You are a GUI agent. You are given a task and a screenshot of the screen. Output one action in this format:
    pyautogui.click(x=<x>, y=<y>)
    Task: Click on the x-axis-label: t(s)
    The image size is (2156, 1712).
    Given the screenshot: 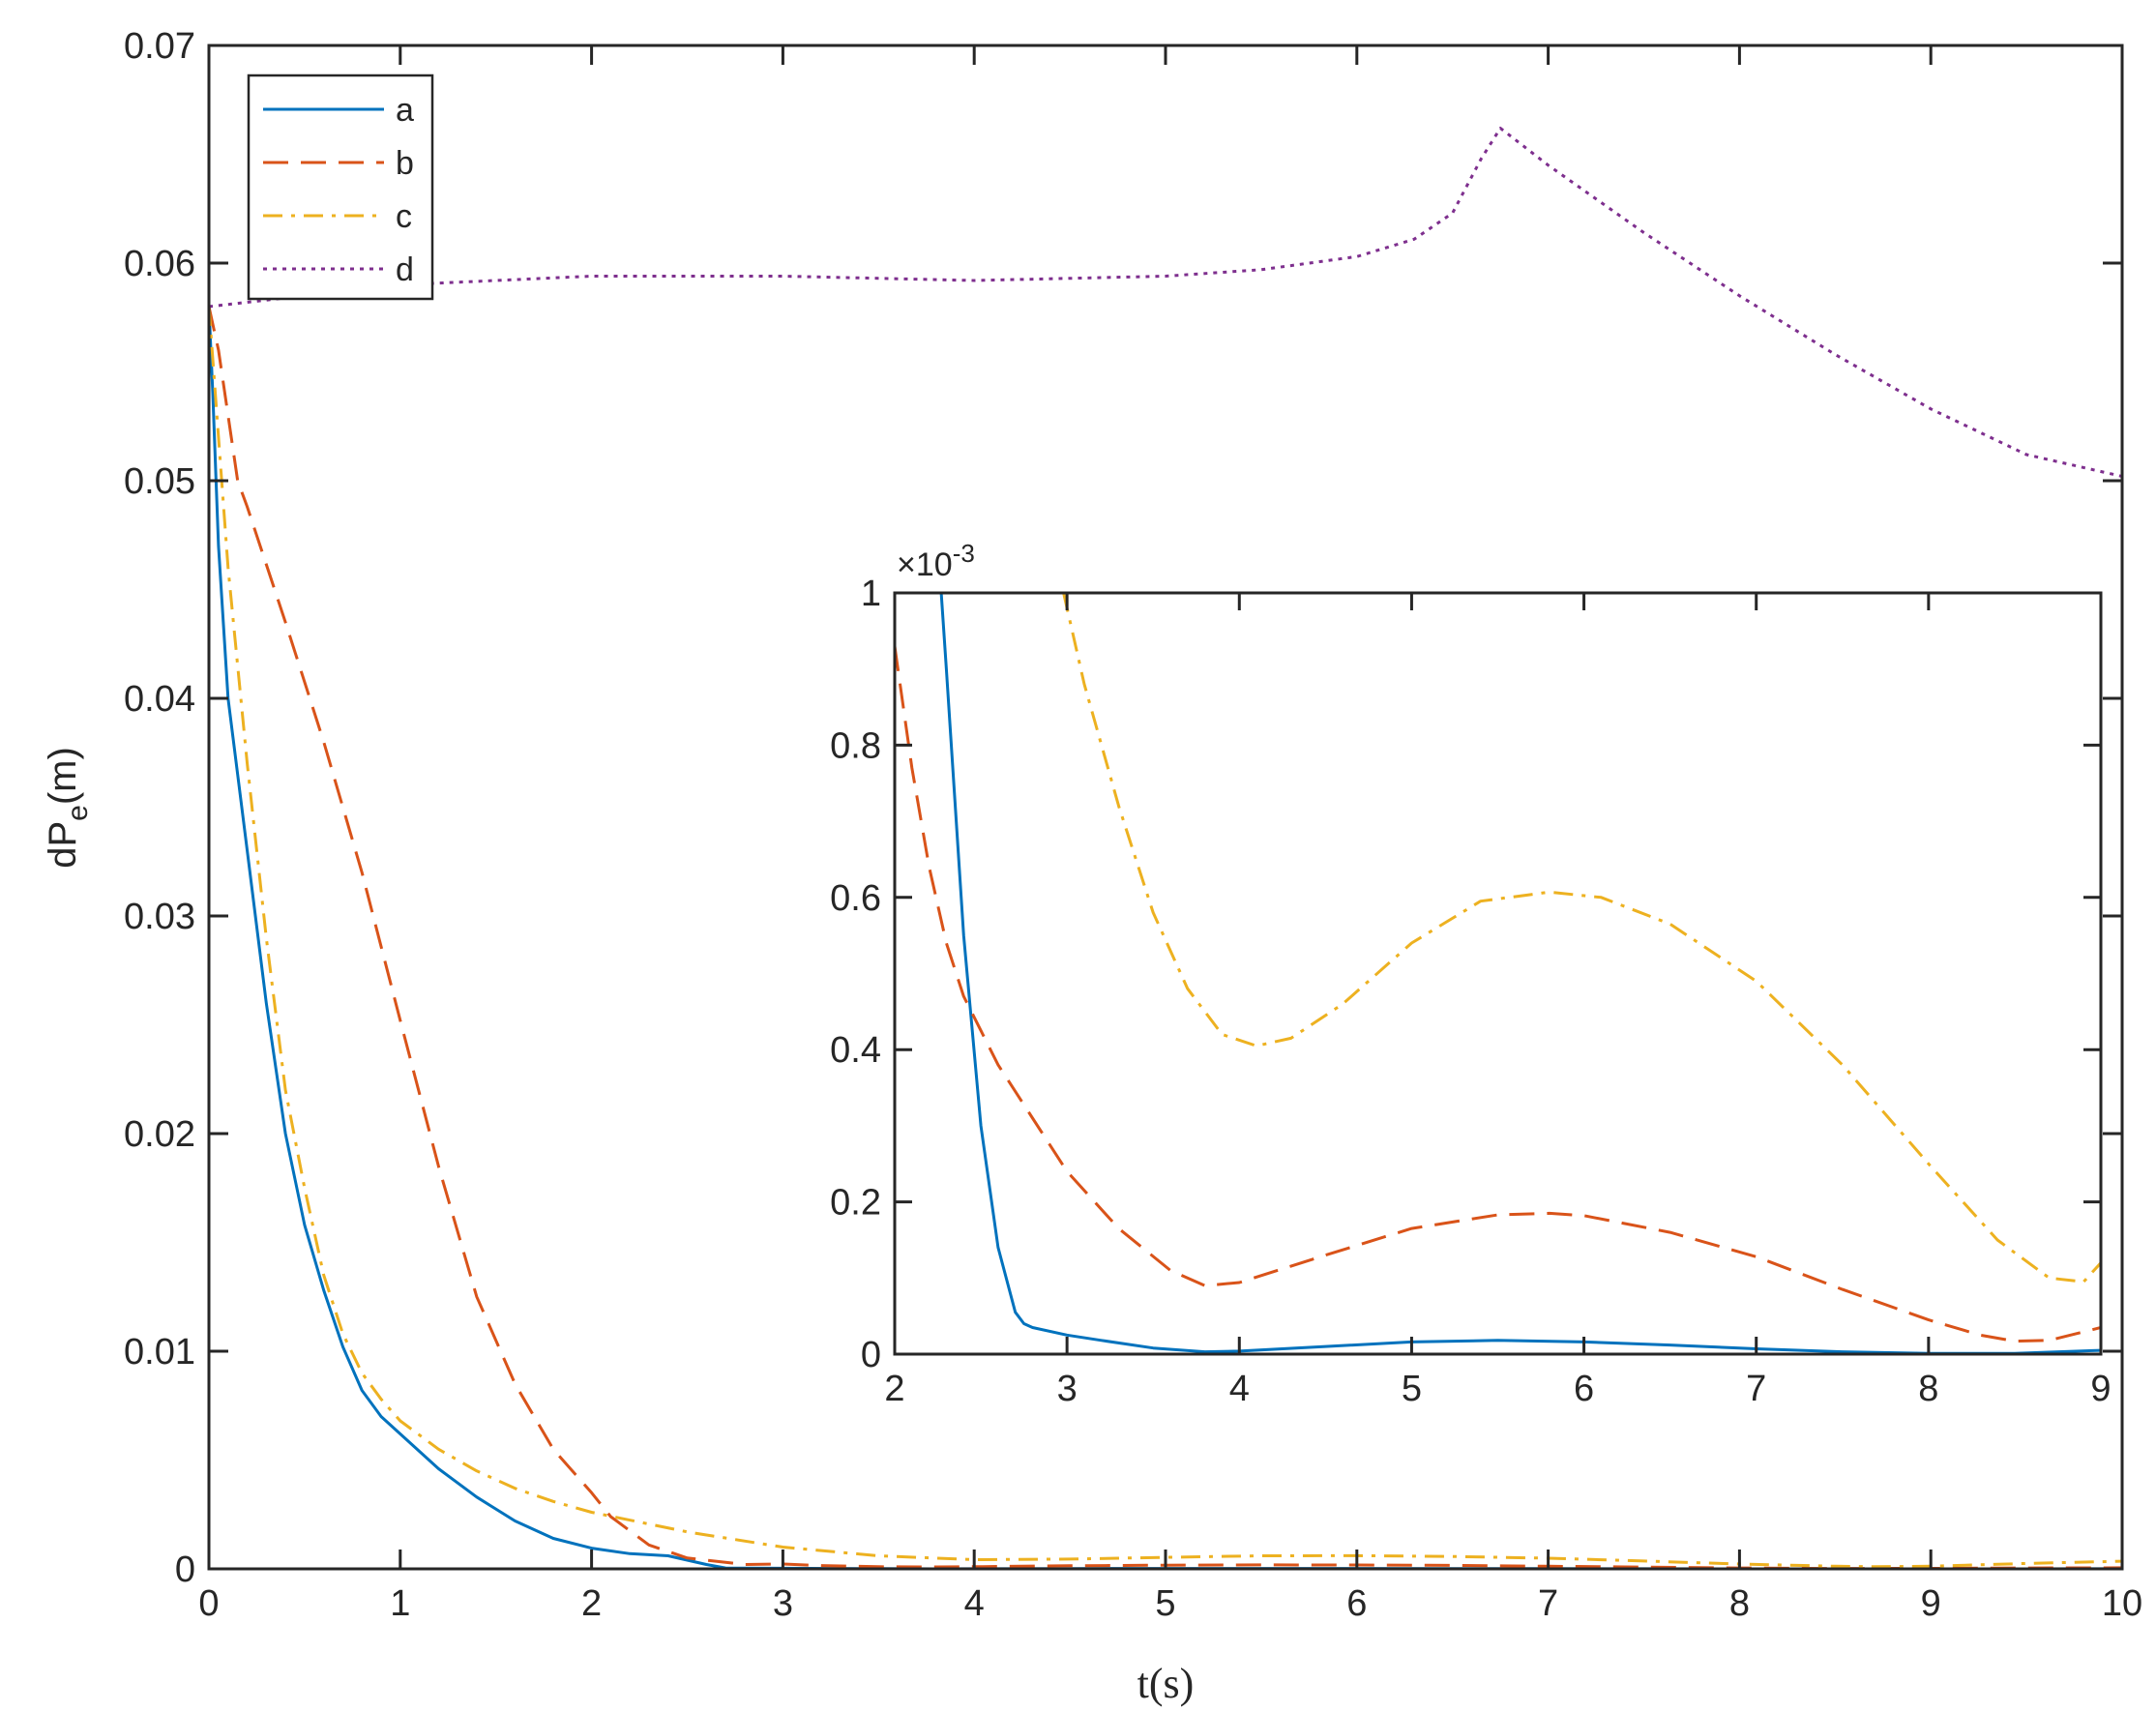 What is the action you would take?
    pyautogui.click(x=1166, y=1683)
    